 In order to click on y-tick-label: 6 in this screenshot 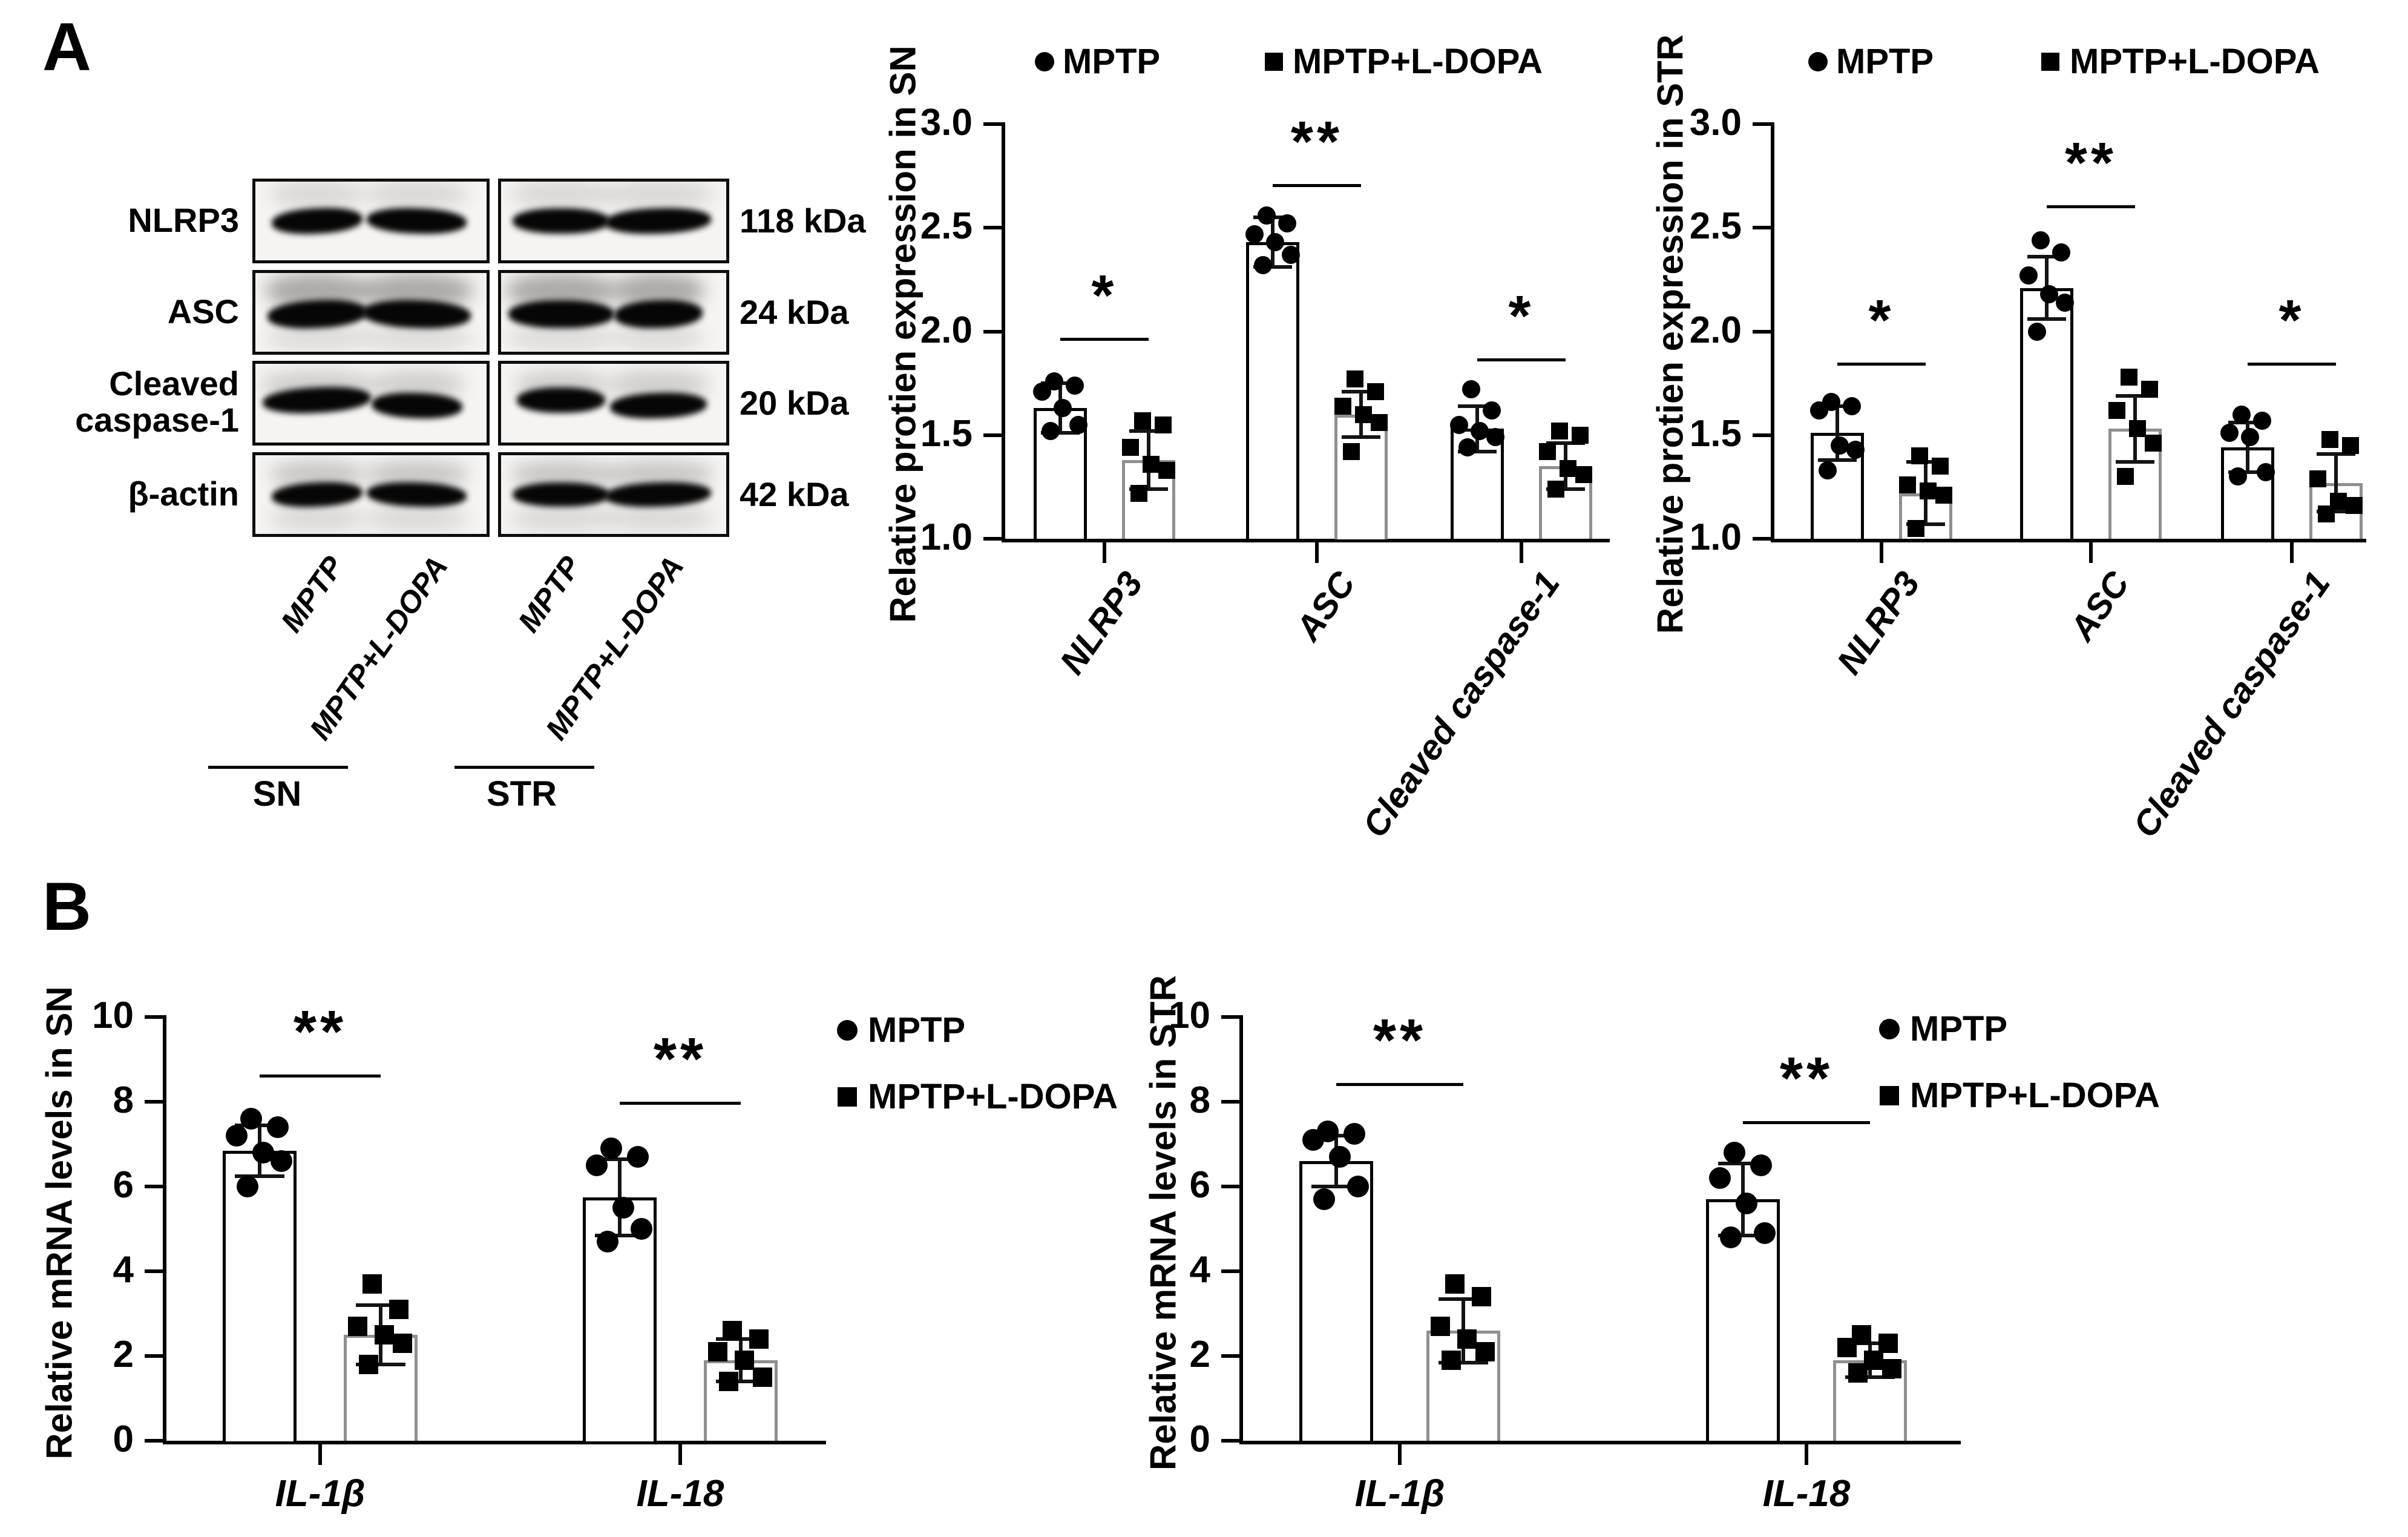, I will do `click(1199, 1185)`.